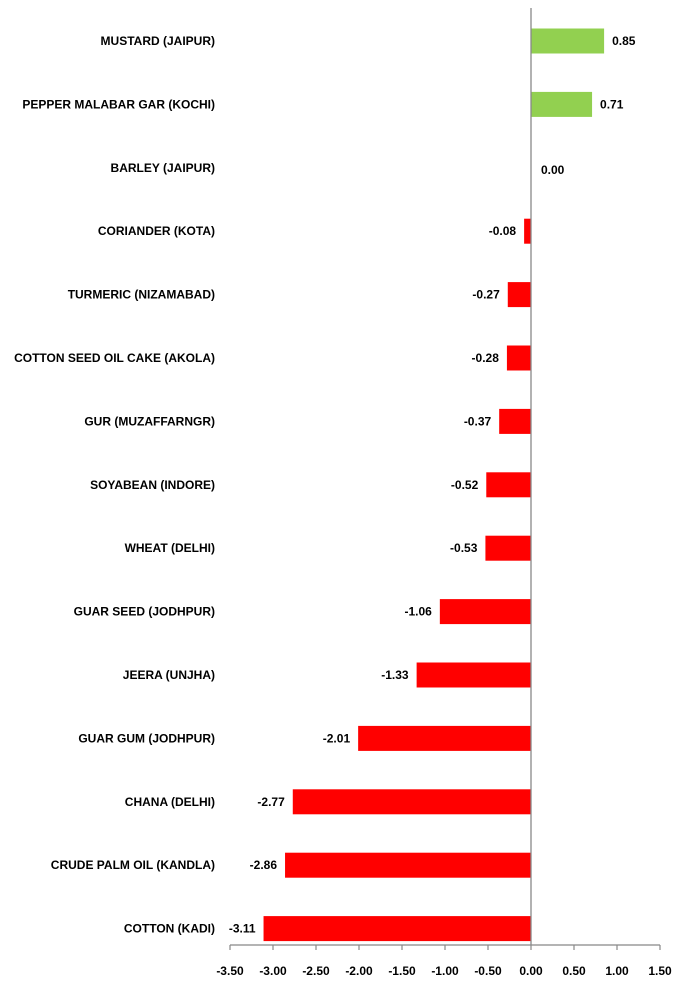 The width and height of the screenshot is (677, 989). Describe the element at coordinates (149, 421) in the screenshot. I see `category-label: GUR (MUZAFFARNGR)` at that location.